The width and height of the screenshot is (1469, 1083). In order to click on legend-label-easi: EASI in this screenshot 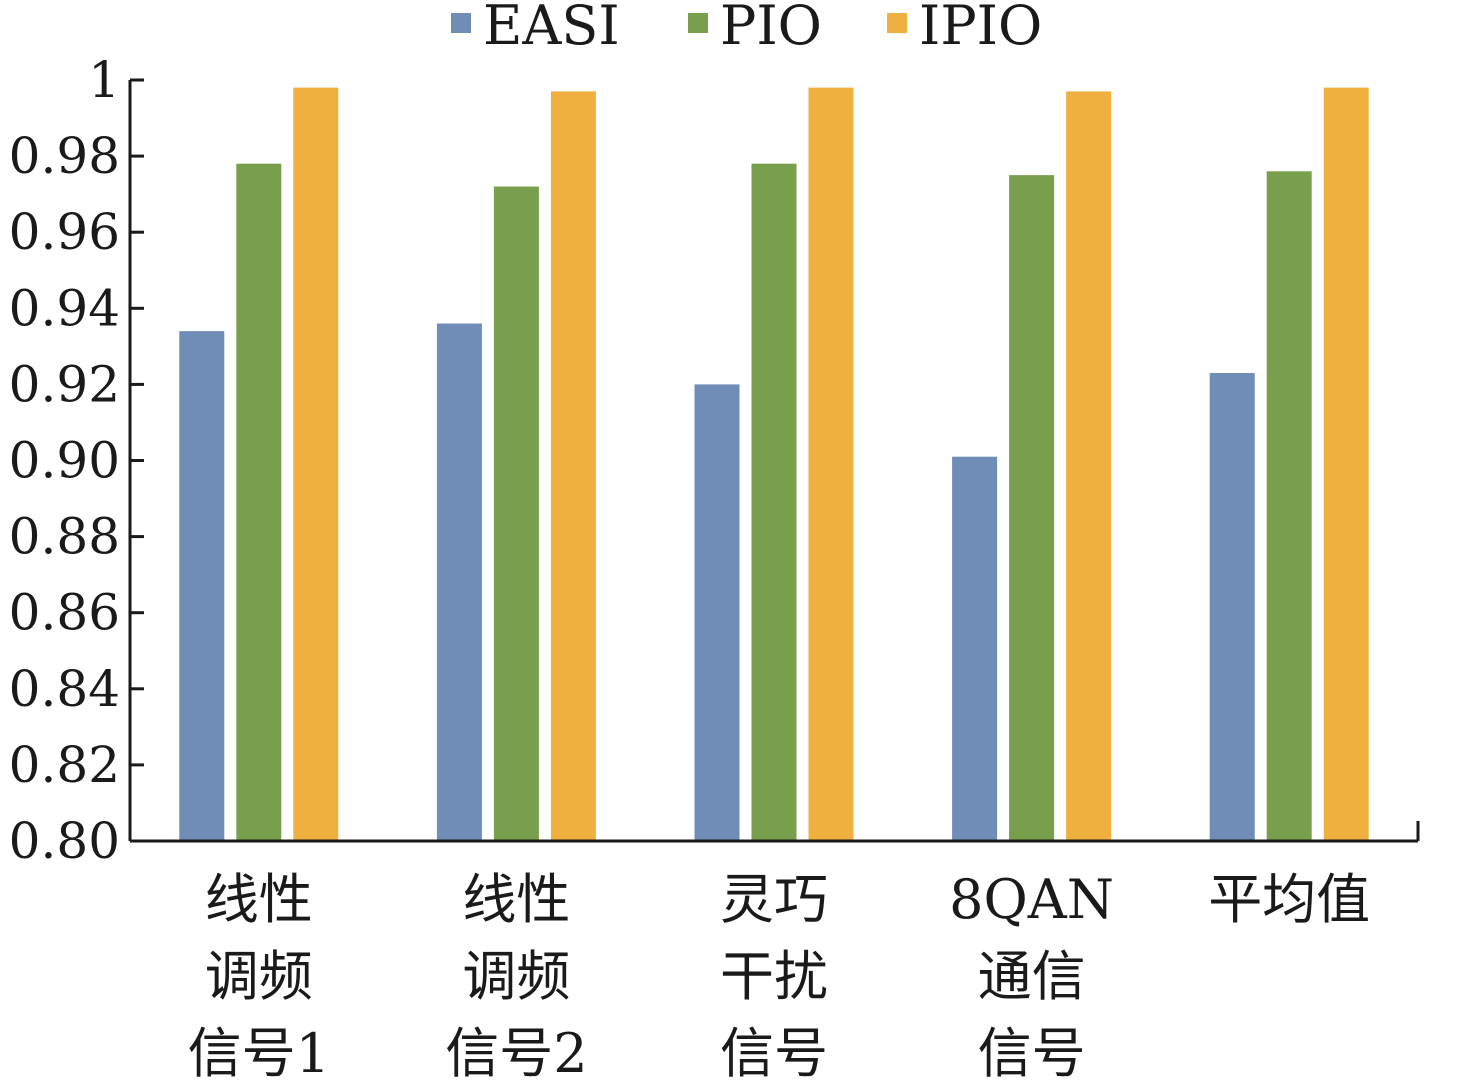, I will do `click(551, 28)`.